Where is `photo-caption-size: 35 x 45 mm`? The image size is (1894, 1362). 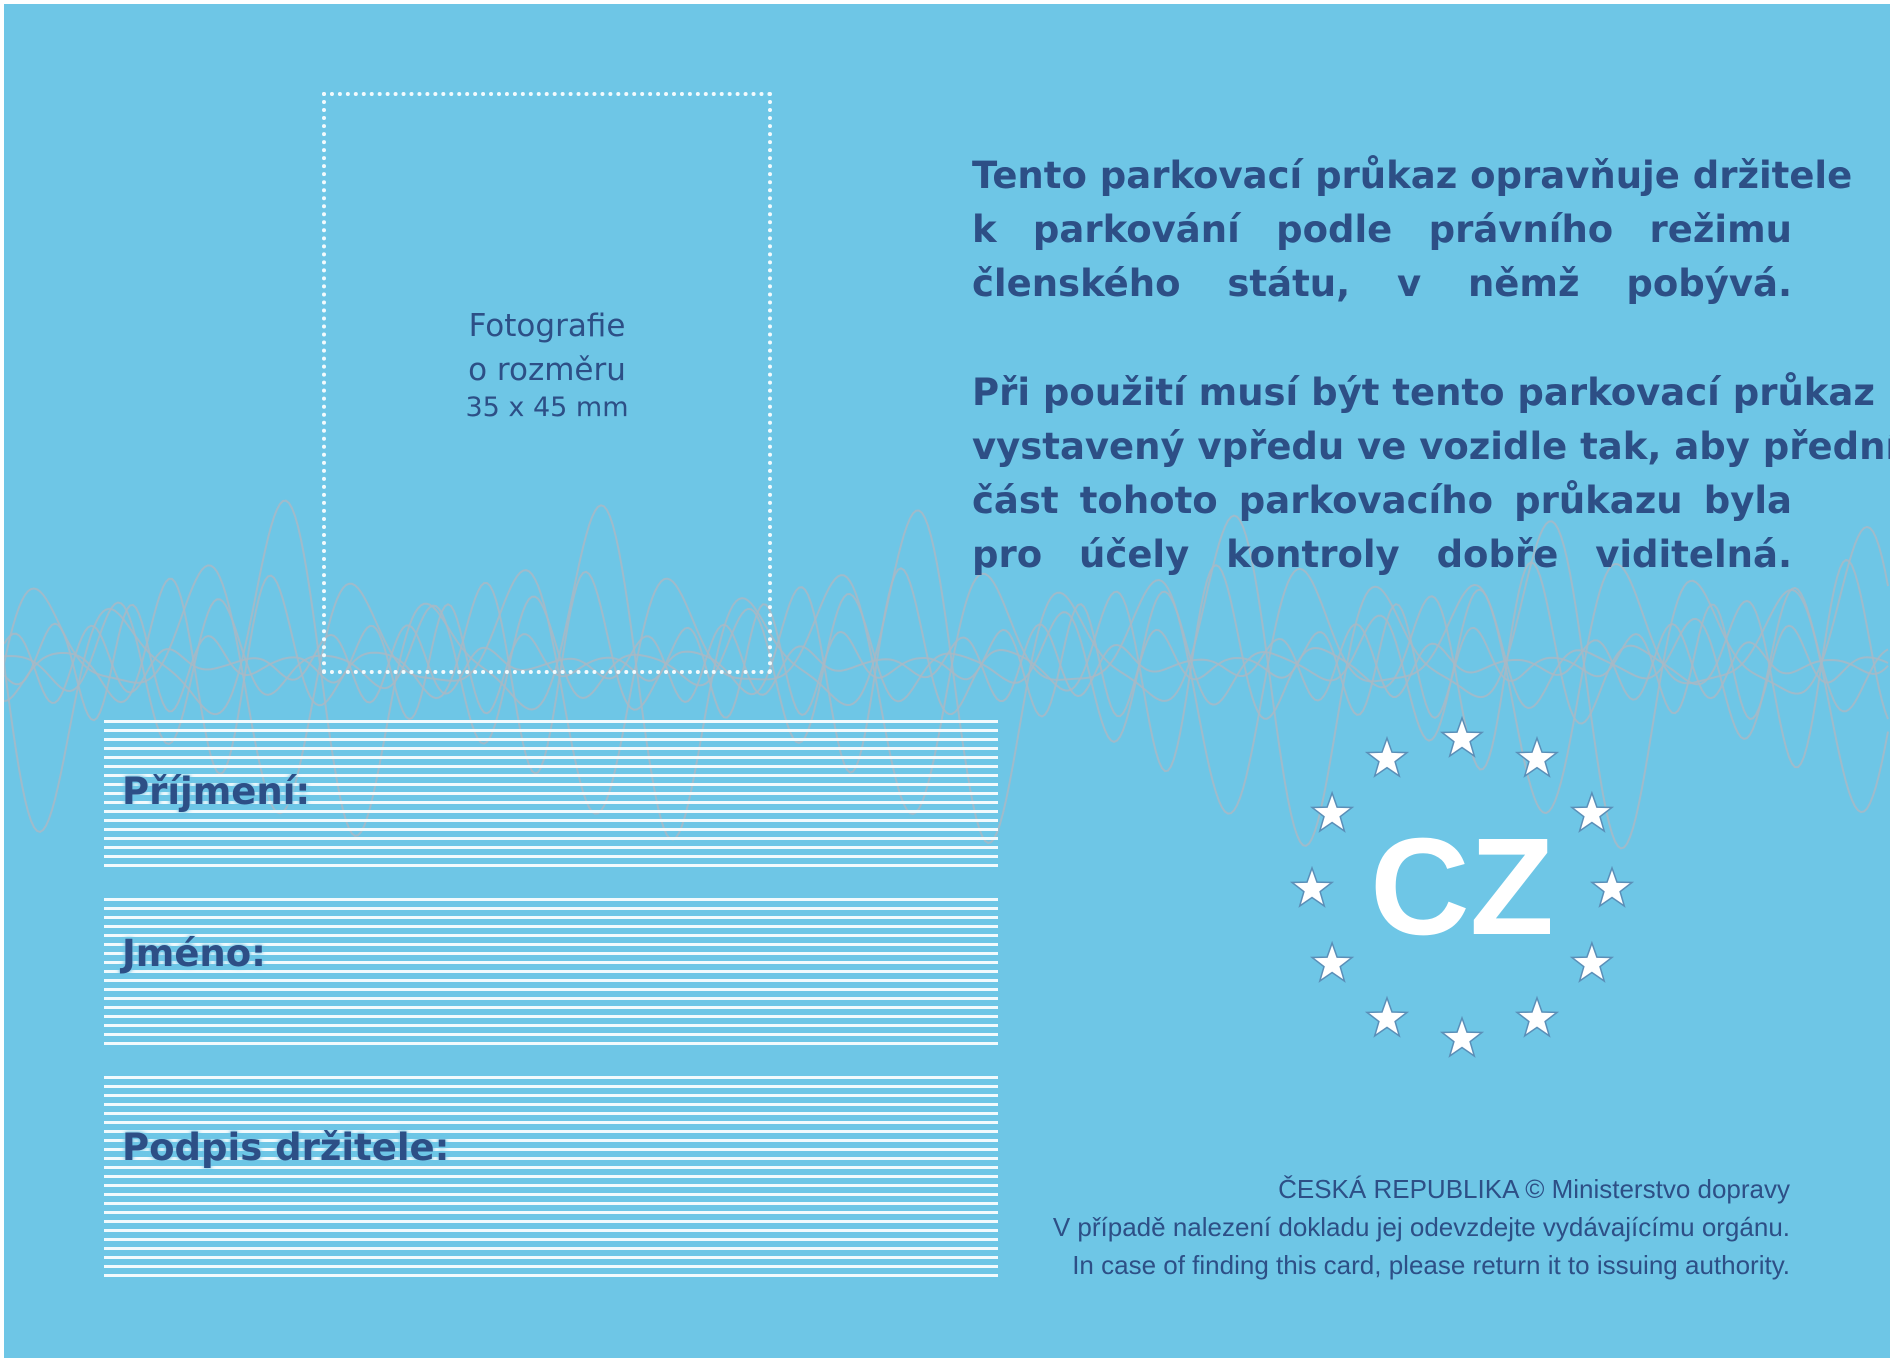 photo-caption-size: 35 x 45 mm is located at coordinates (547, 407).